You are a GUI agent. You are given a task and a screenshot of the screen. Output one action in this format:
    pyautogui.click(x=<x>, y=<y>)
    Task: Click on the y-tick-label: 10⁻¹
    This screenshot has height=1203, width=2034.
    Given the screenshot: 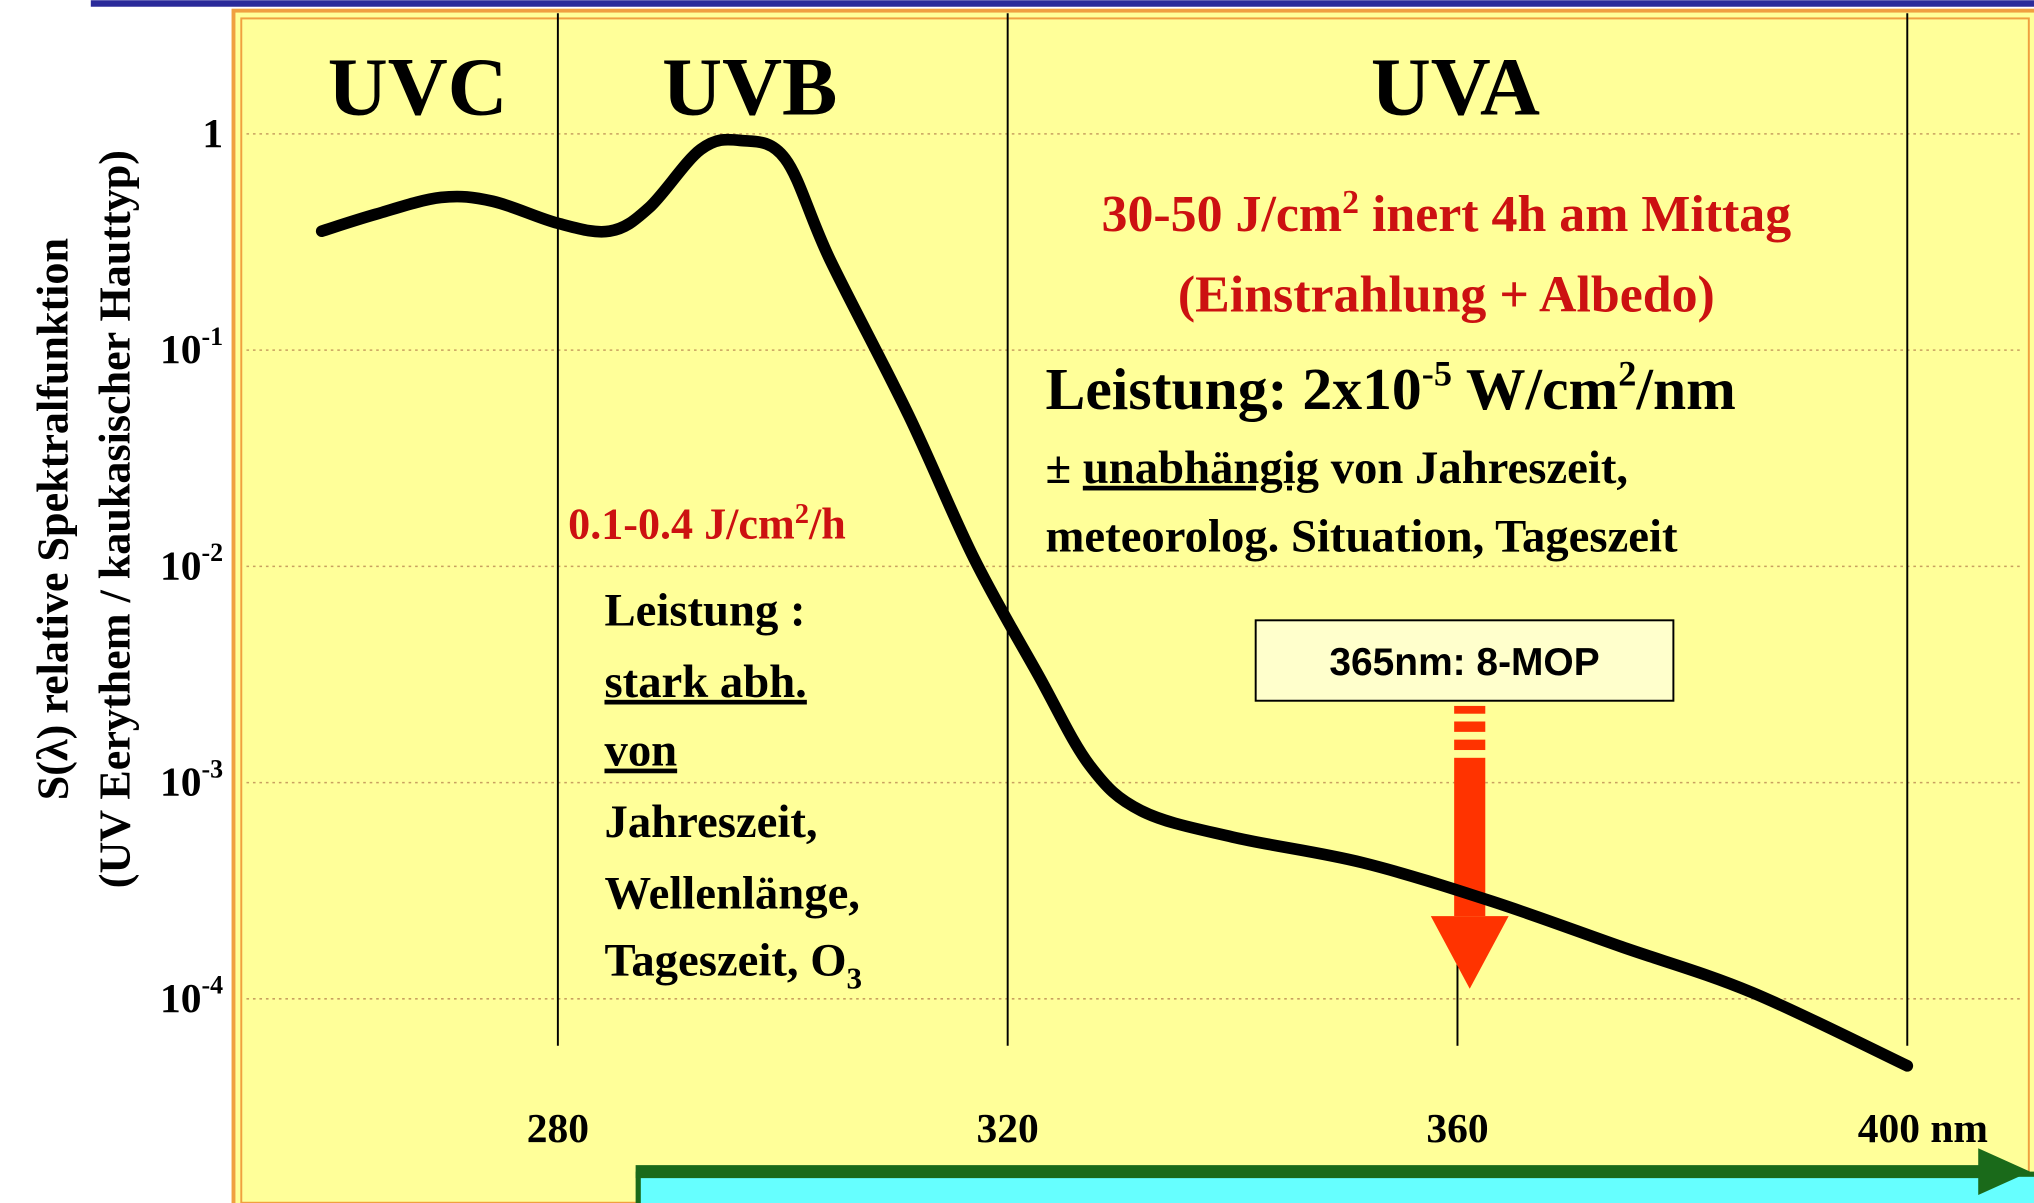 What is the action you would take?
    pyautogui.click(x=191, y=347)
    